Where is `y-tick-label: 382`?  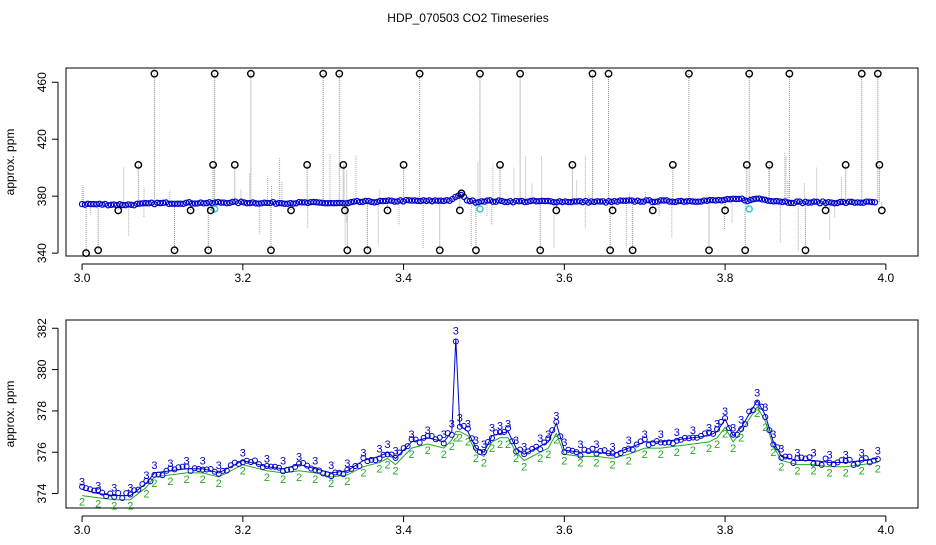
y-tick-label: 382 is located at coordinates (42, 328).